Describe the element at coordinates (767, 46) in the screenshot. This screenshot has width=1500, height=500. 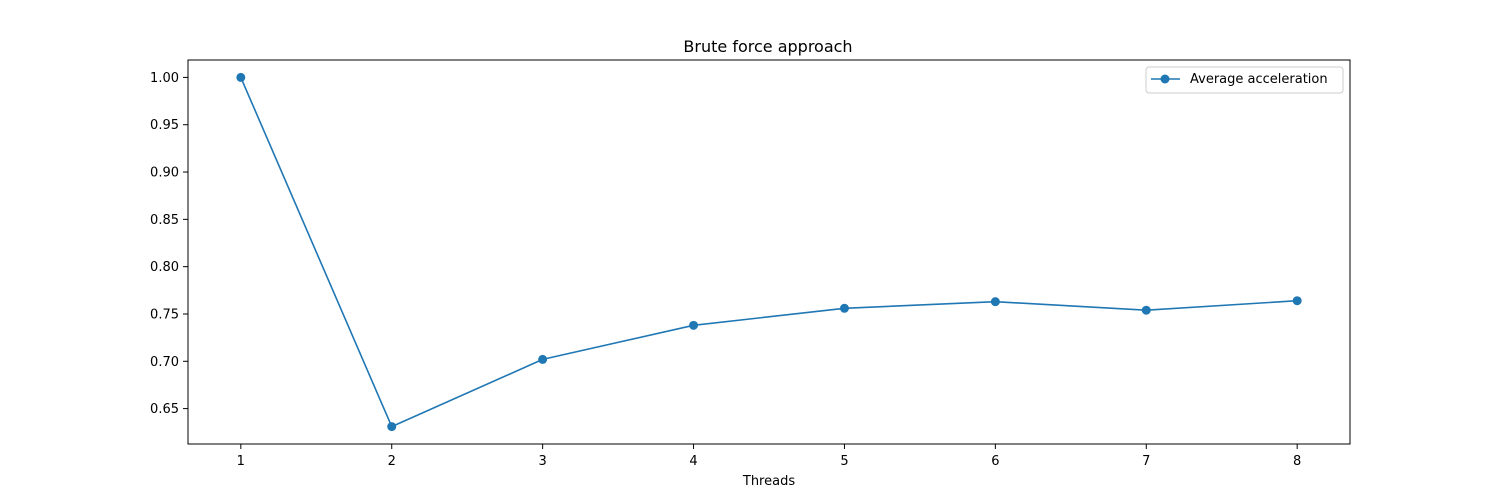
I see `chart-title: Brute force approach` at that location.